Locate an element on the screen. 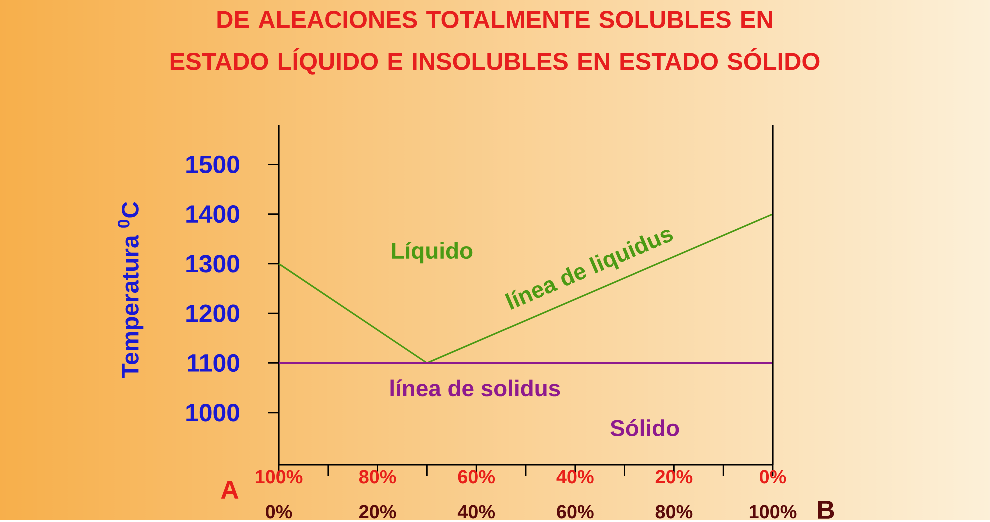  x2-tick-label: 80% is located at coordinates (377, 477).